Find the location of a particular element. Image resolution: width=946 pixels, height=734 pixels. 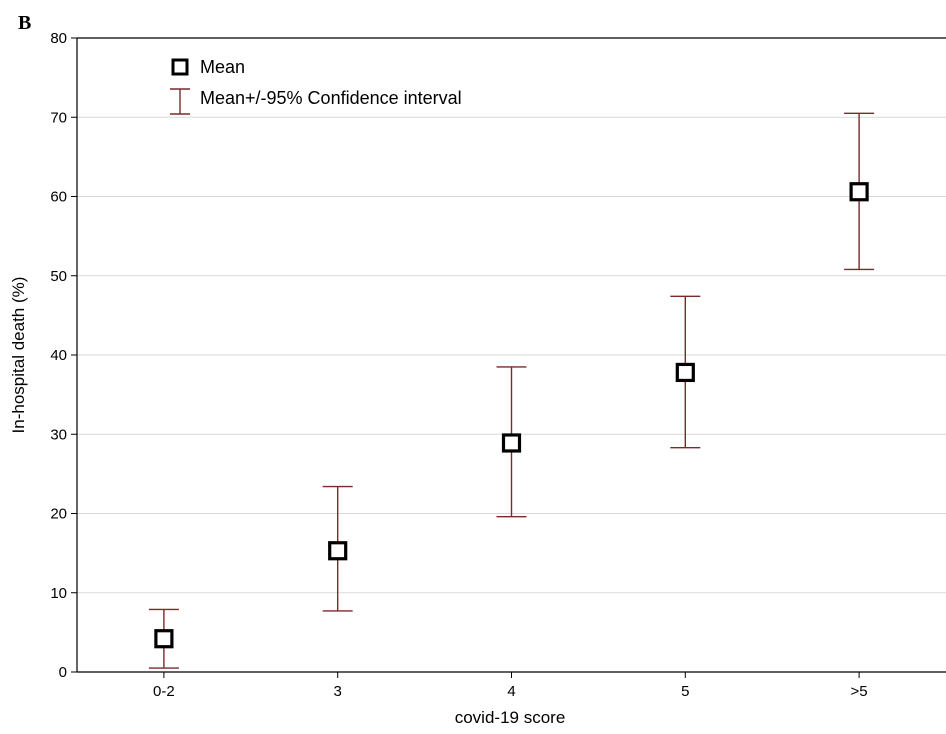

legend-mean-marker is located at coordinates (180, 67).